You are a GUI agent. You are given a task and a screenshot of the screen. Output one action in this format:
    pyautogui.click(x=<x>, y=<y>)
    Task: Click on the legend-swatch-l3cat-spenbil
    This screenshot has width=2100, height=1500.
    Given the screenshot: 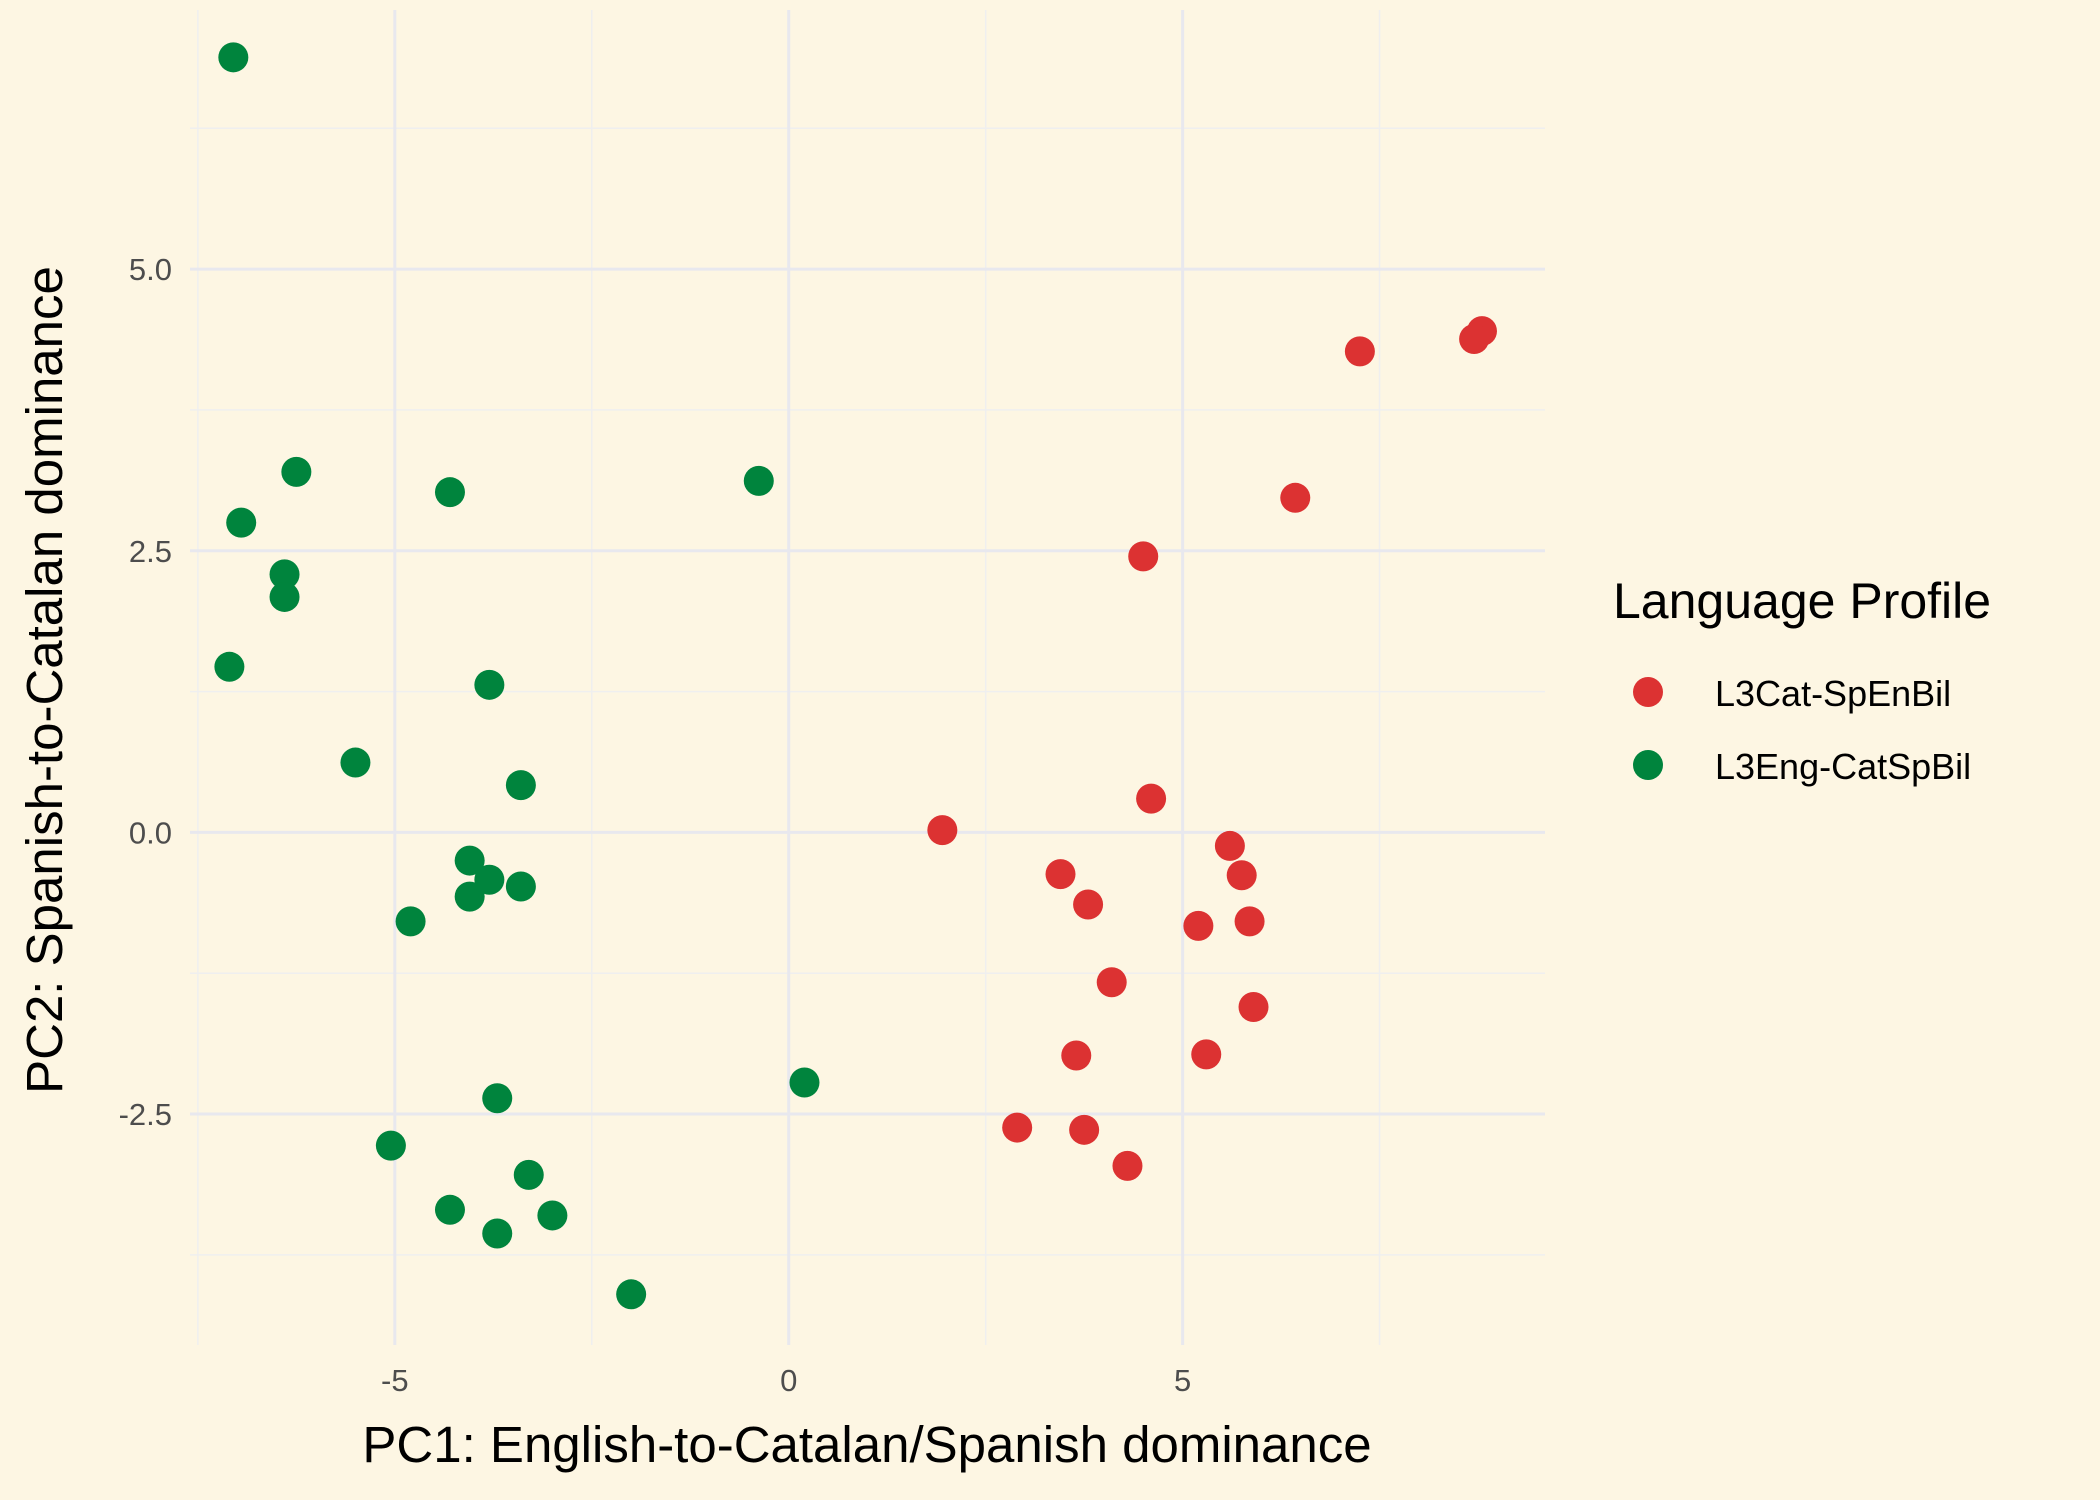 What is the action you would take?
    pyautogui.click(x=1648, y=692)
    